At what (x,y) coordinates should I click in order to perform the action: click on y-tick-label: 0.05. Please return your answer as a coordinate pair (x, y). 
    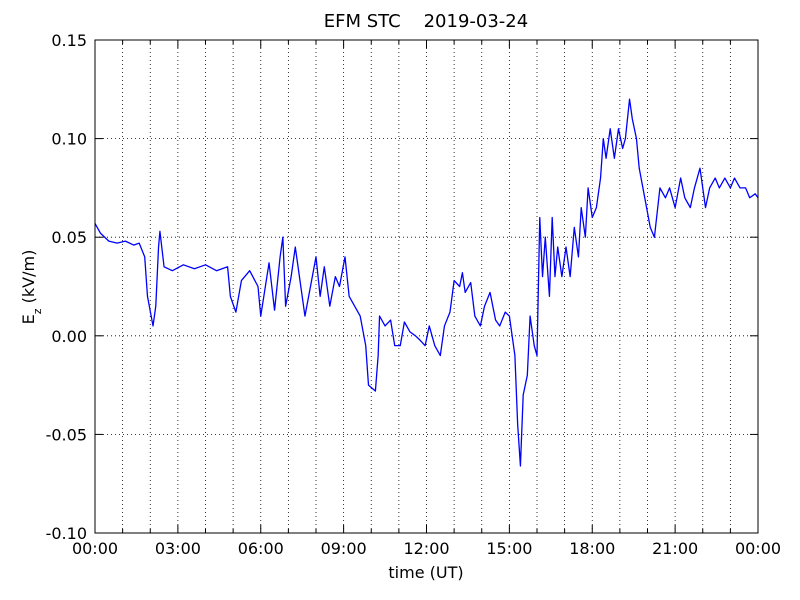
    Looking at the image, I should click on (69, 237).